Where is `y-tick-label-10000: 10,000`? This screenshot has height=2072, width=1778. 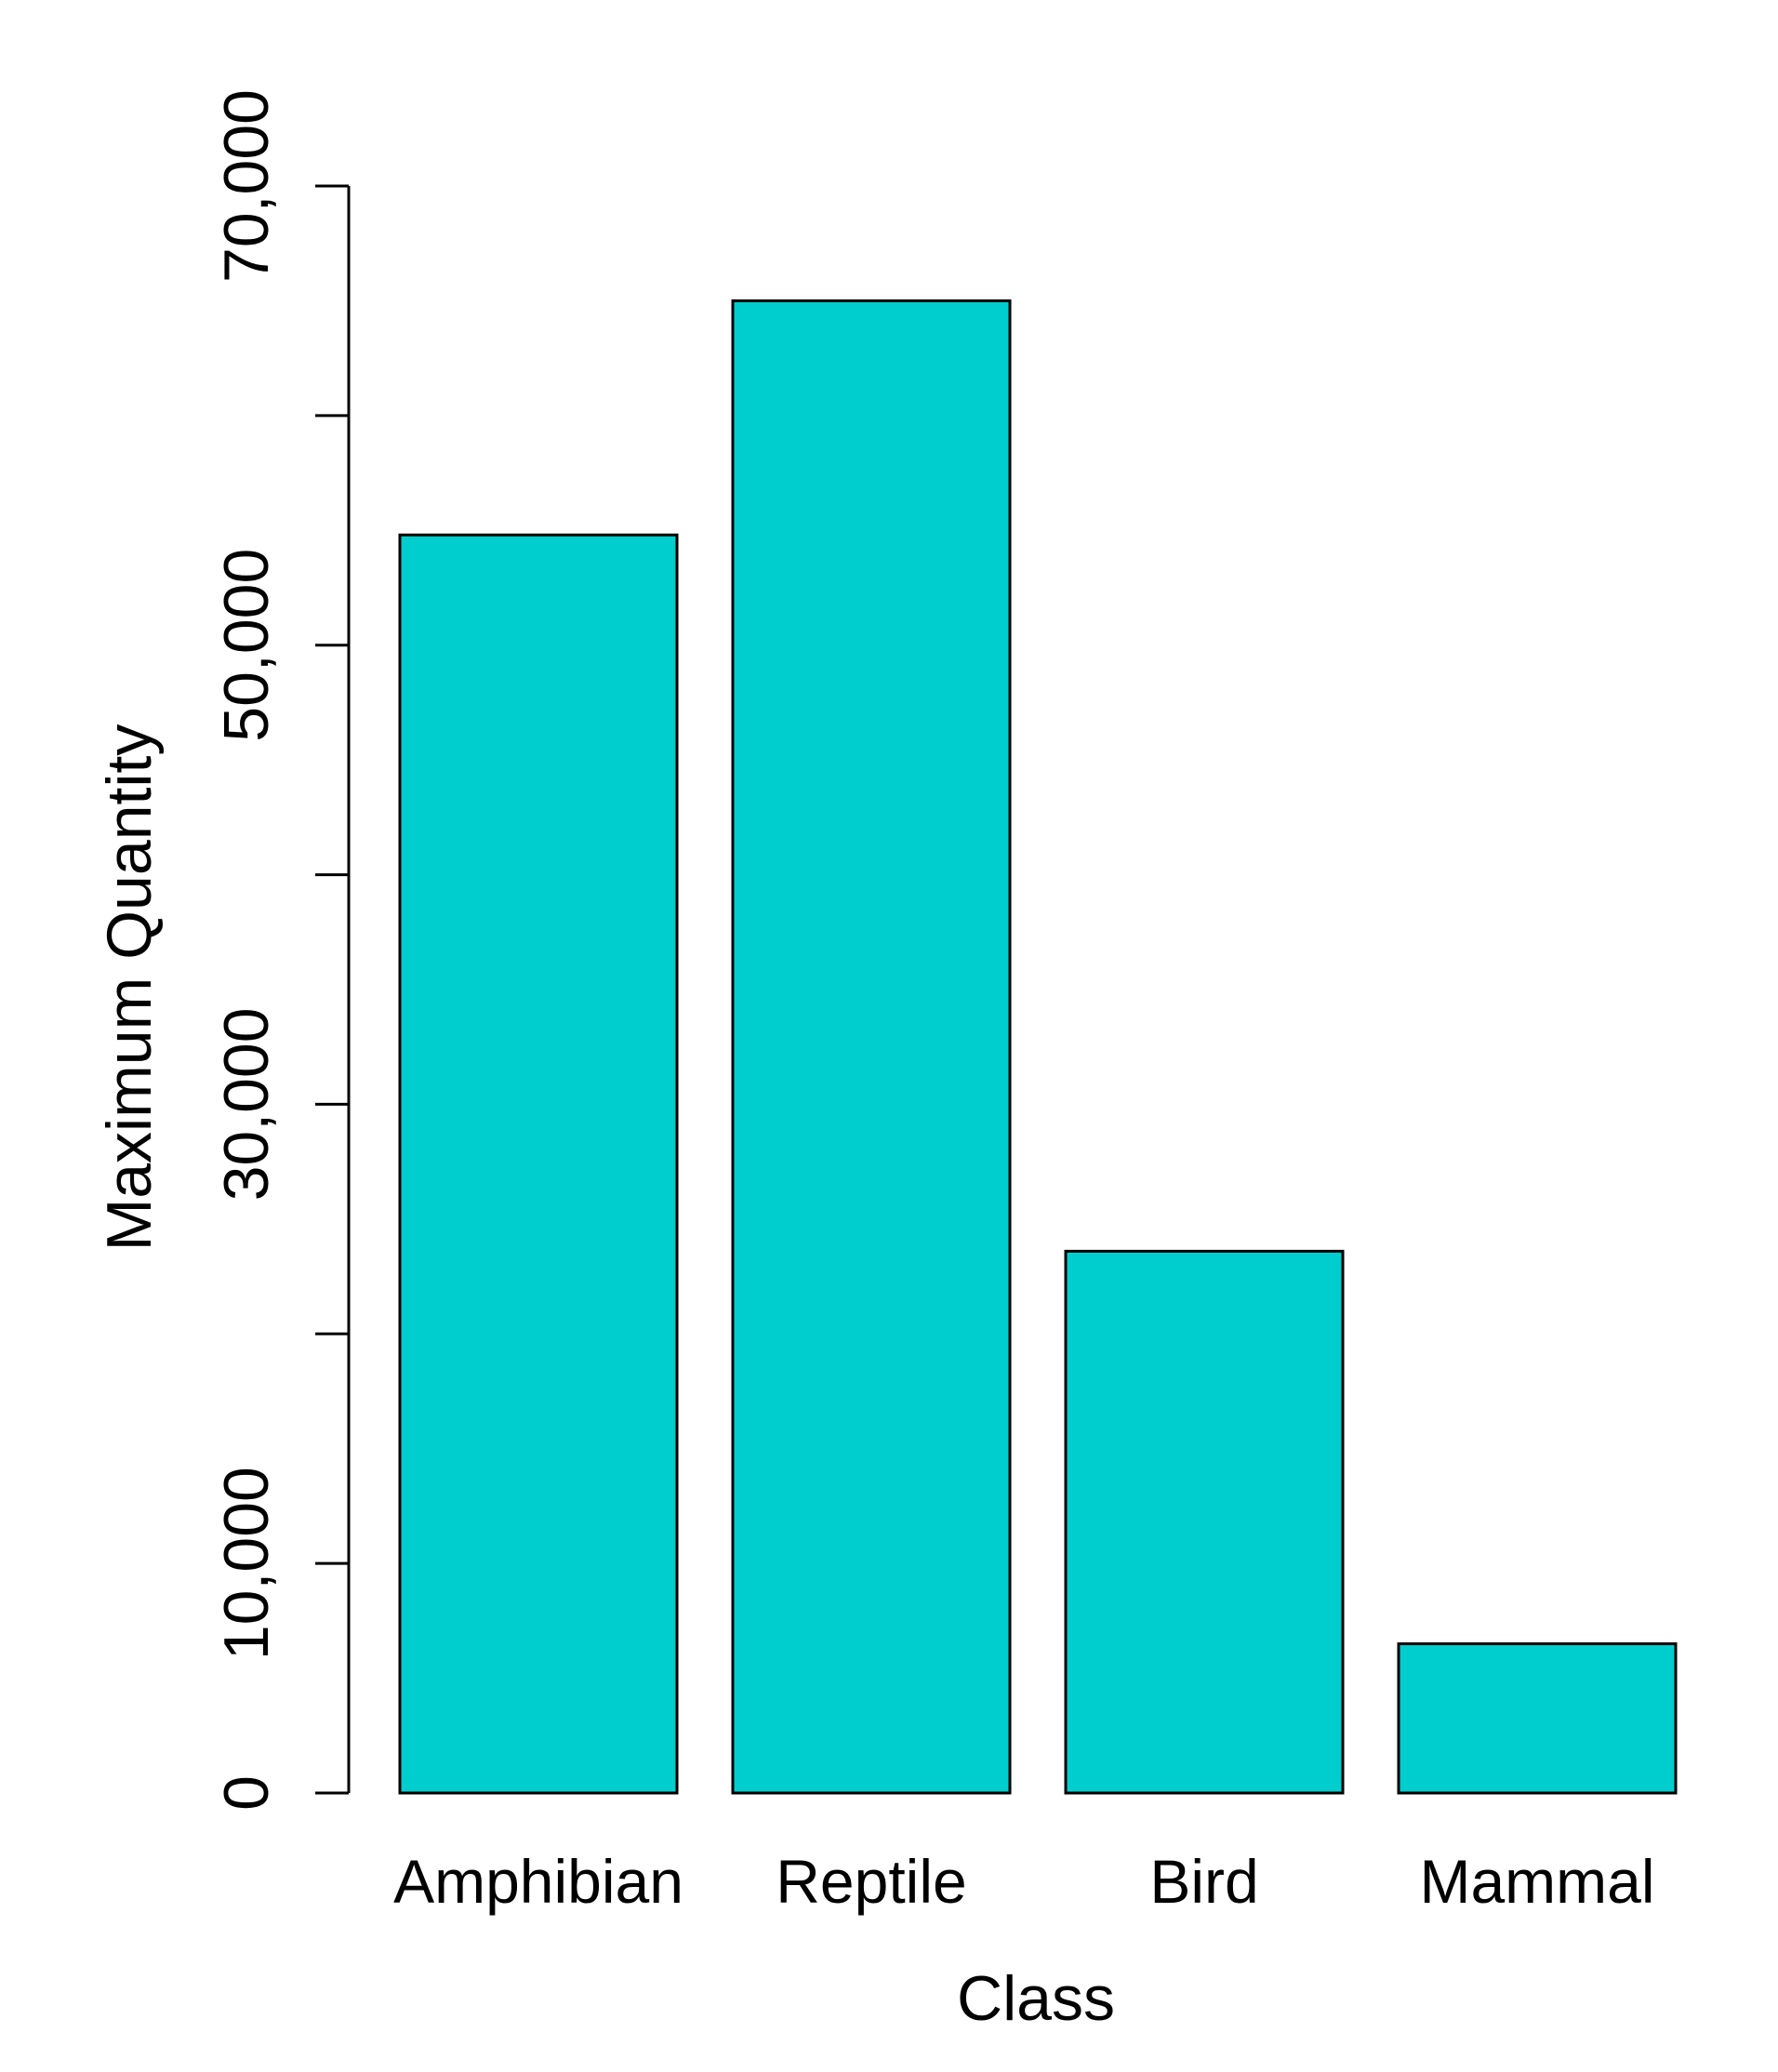
y-tick-label-10000: 10,000 is located at coordinates (246, 1564).